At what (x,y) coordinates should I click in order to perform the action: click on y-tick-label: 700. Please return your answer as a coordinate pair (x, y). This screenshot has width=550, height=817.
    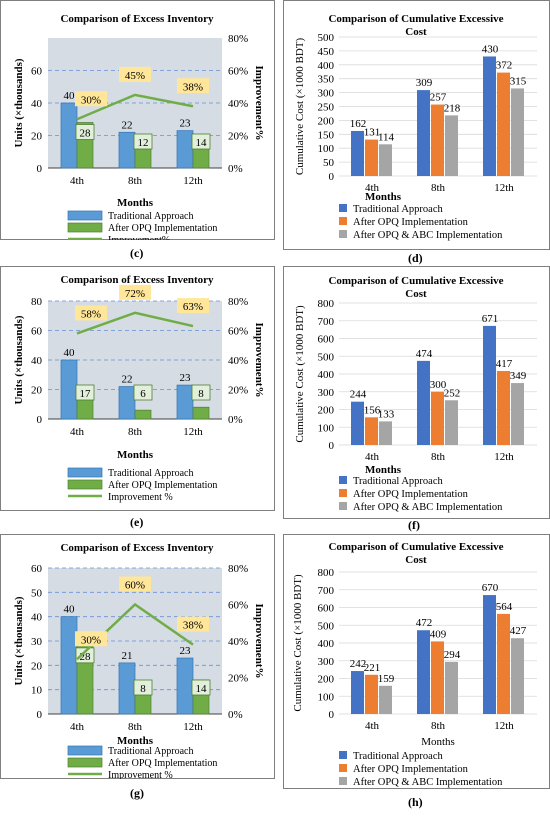
    Looking at the image, I should click on (326, 591).